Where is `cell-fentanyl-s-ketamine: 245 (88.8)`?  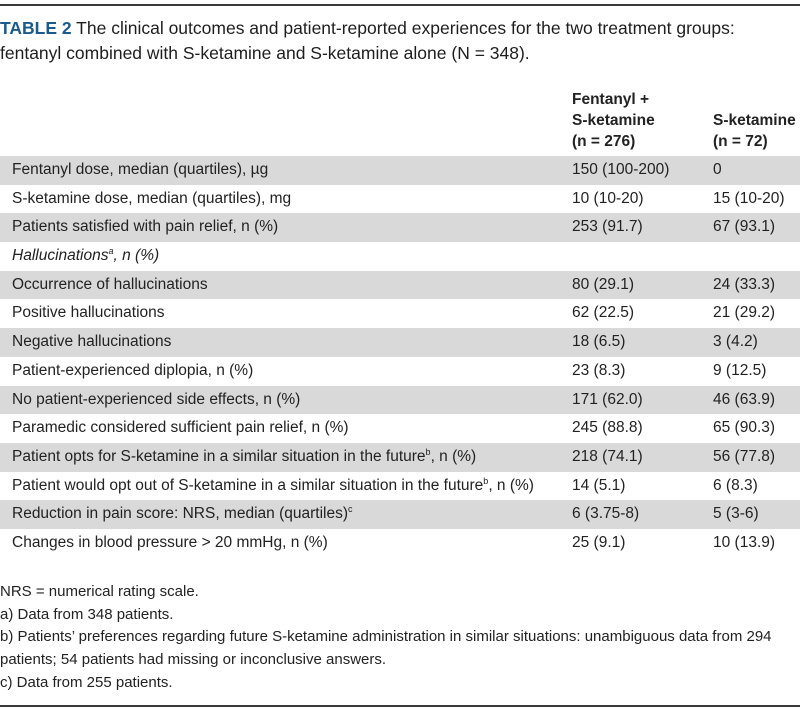
cell-fentanyl-s-ketamine: 245 (88.8) is located at coordinates (636, 428).